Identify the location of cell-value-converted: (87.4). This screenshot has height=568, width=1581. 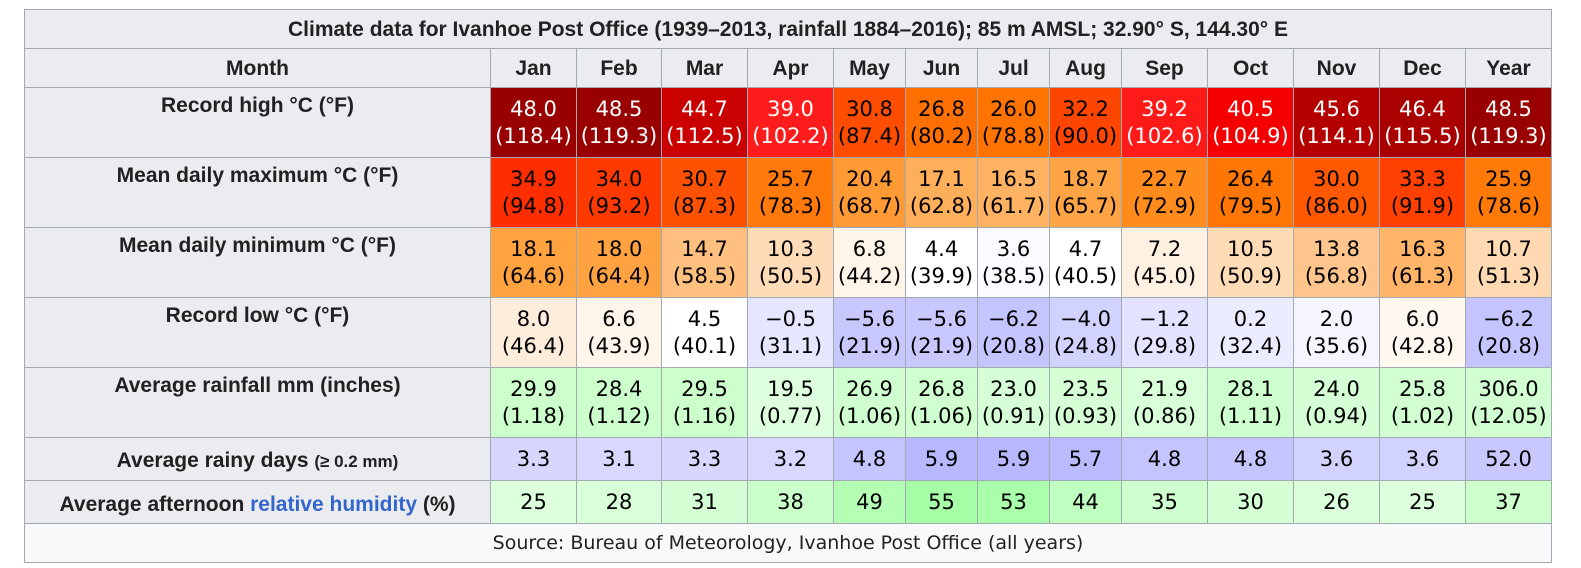
(869, 135).